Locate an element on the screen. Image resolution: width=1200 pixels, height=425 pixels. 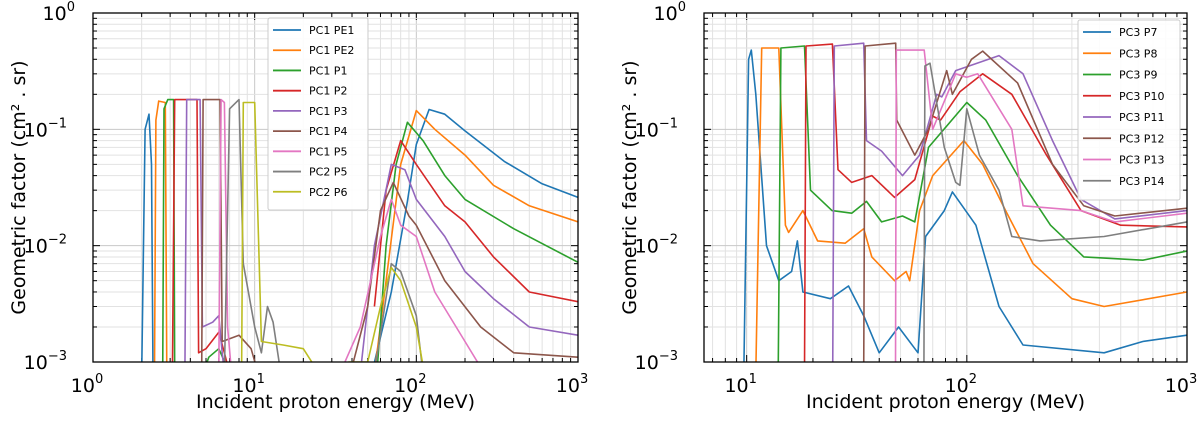
legend-entry: PC3 P14 is located at coordinates (1141, 181).